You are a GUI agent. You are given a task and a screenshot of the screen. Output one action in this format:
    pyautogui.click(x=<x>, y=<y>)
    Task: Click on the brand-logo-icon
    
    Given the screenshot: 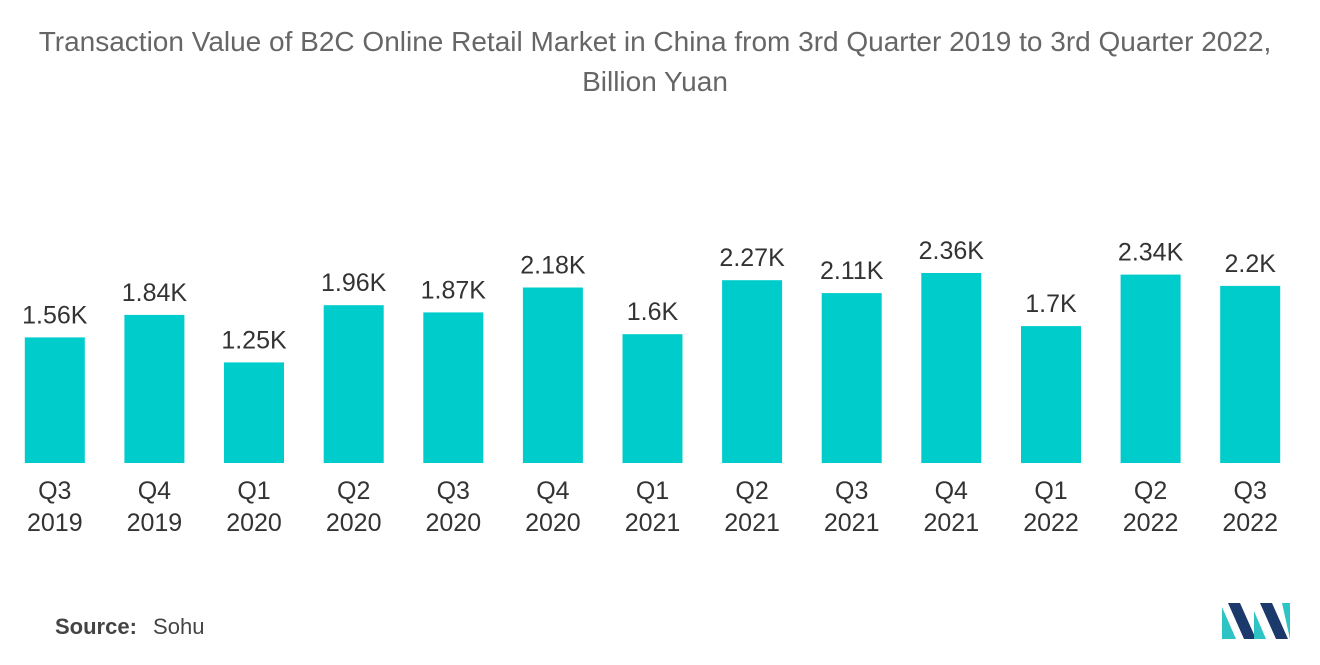 What is the action you would take?
    pyautogui.click(x=1256, y=621)
    